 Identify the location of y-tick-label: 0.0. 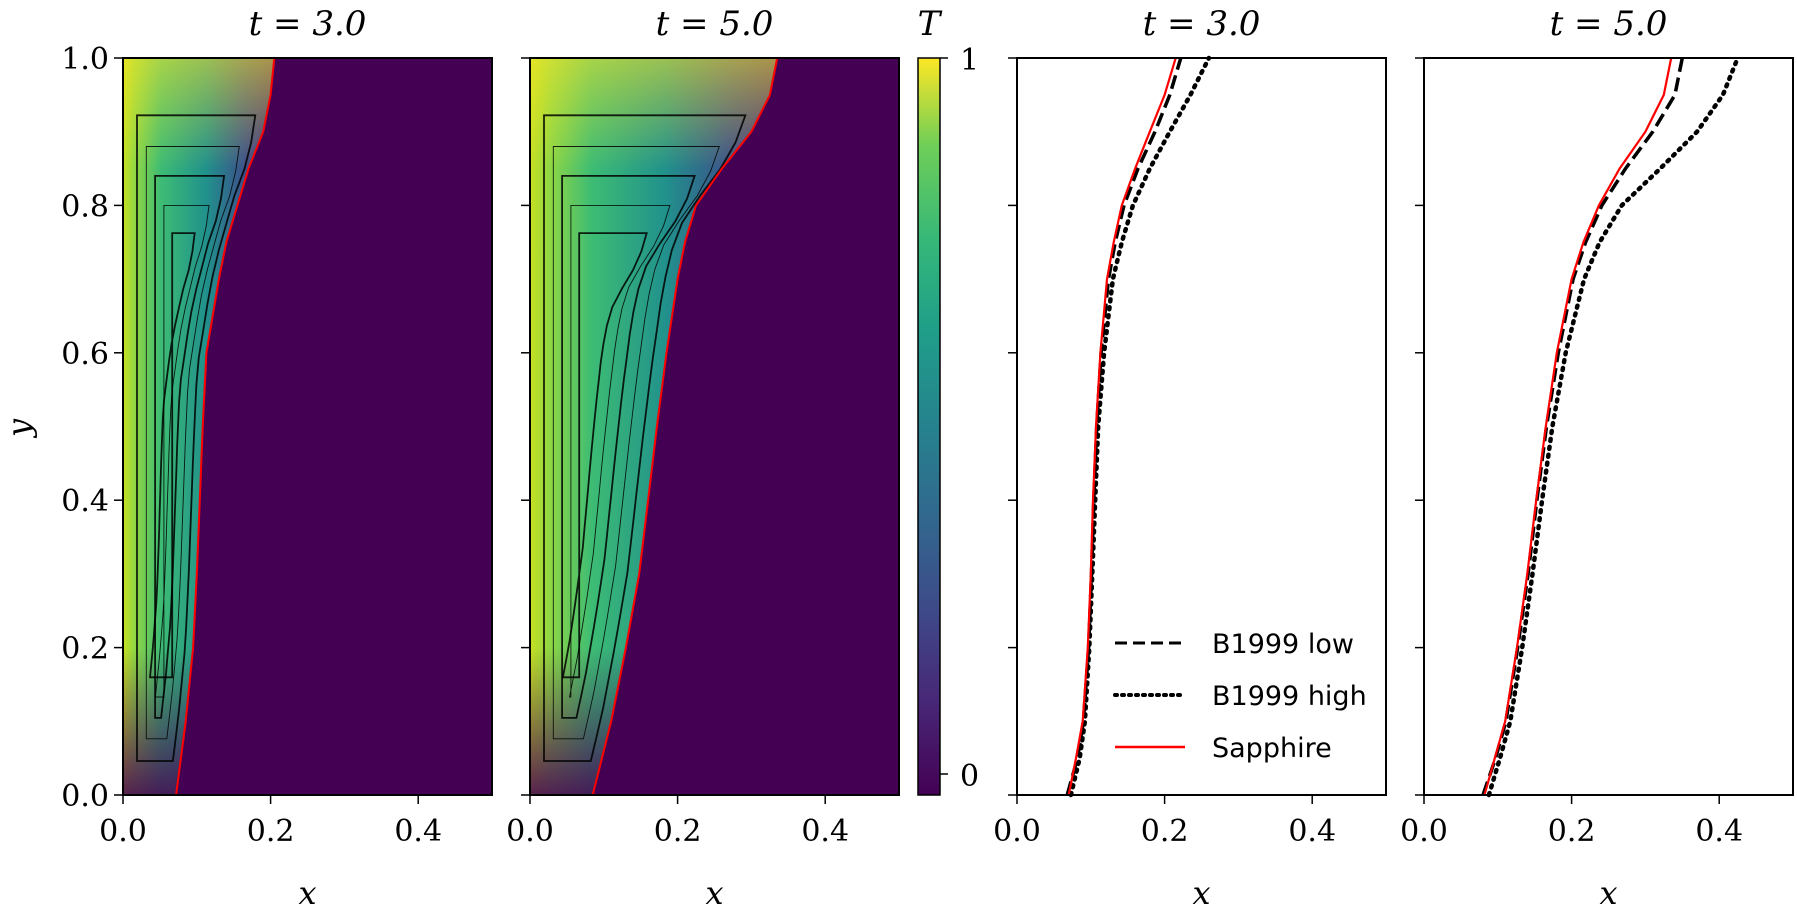
(85, 796).